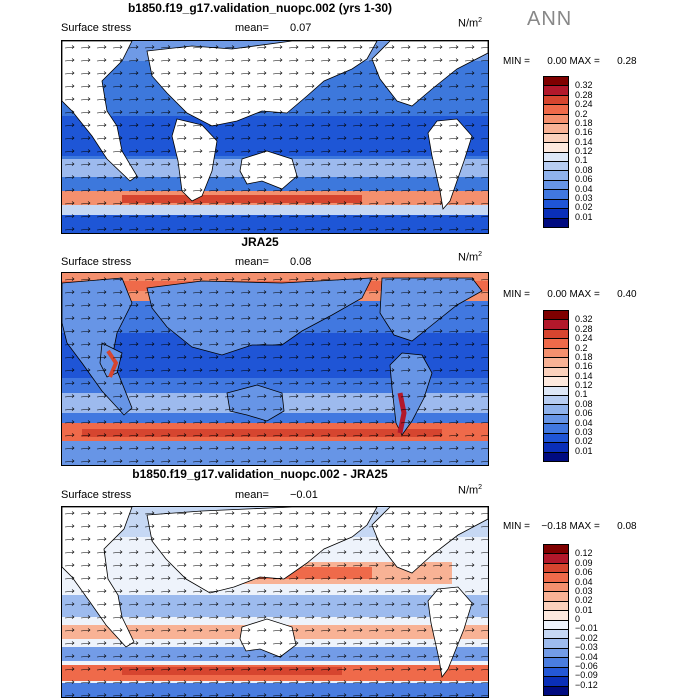  I want to click on colorbar-tick-label: 0.32, so click(584, 85).